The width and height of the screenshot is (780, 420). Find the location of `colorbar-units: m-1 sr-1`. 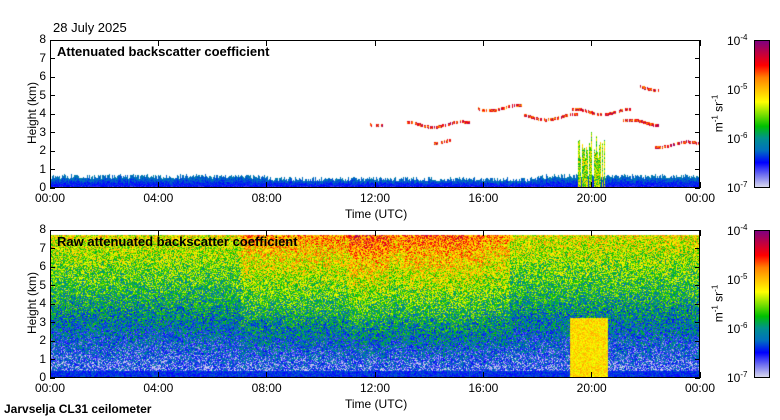

colorbar-units: m-1 sr-1 is located at coordinates (718, 113).